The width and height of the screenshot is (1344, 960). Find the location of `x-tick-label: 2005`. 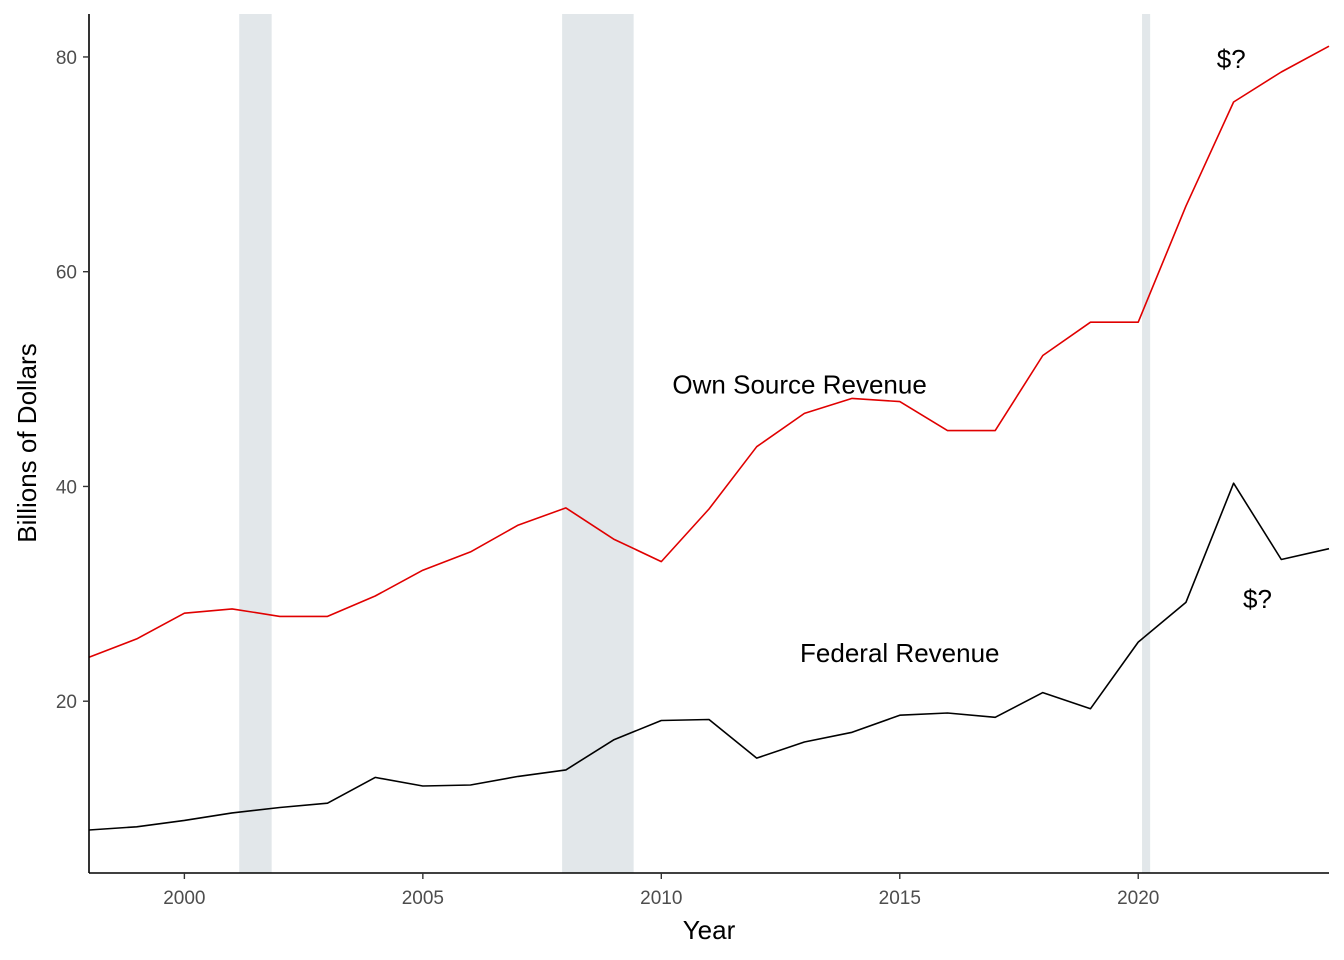

x-tick-label: 2005 is located at coordinates (423, 898).